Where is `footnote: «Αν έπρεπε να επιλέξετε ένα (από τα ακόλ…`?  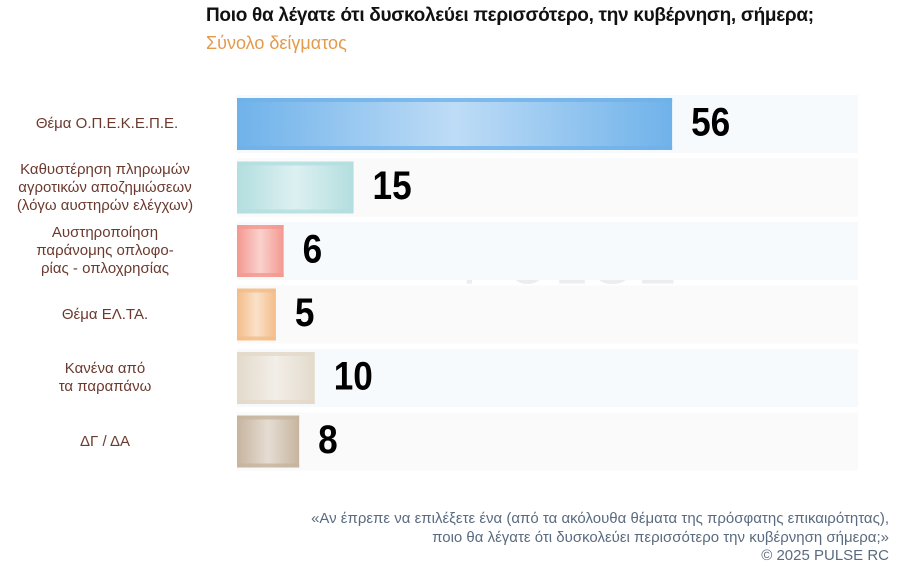 footnote: «Αν έπρεπε να επιλέξετε ένα (από τα ακόλ… is located at coordinates (600, 528).